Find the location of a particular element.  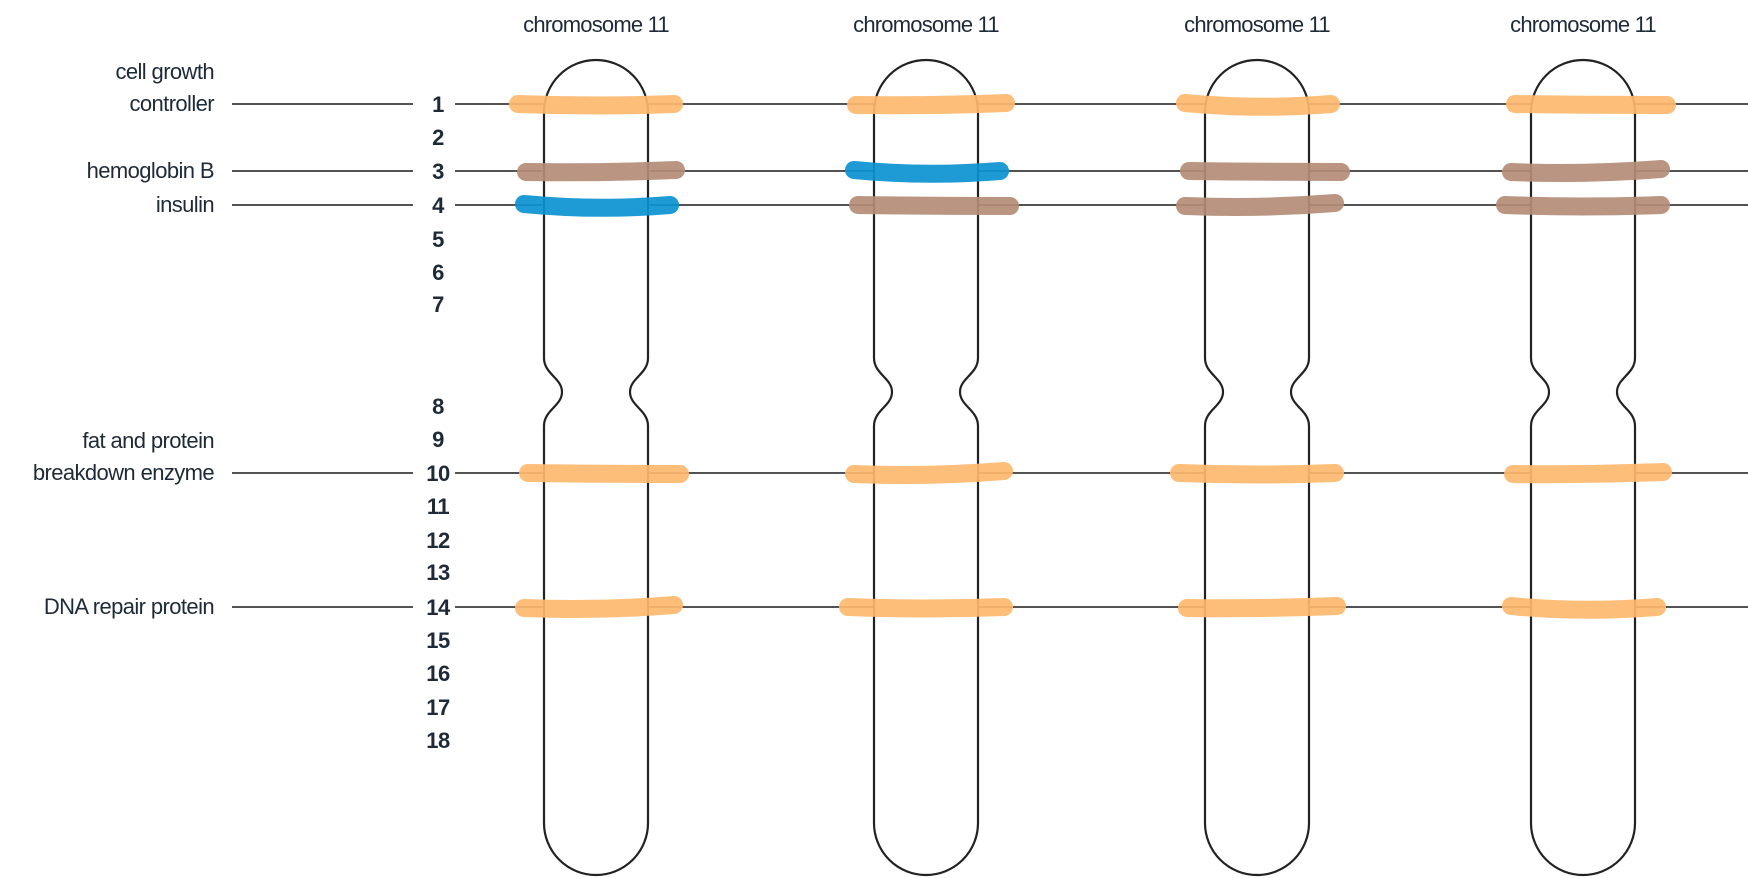

position-number: 16 is located at coordinates (438, 673).